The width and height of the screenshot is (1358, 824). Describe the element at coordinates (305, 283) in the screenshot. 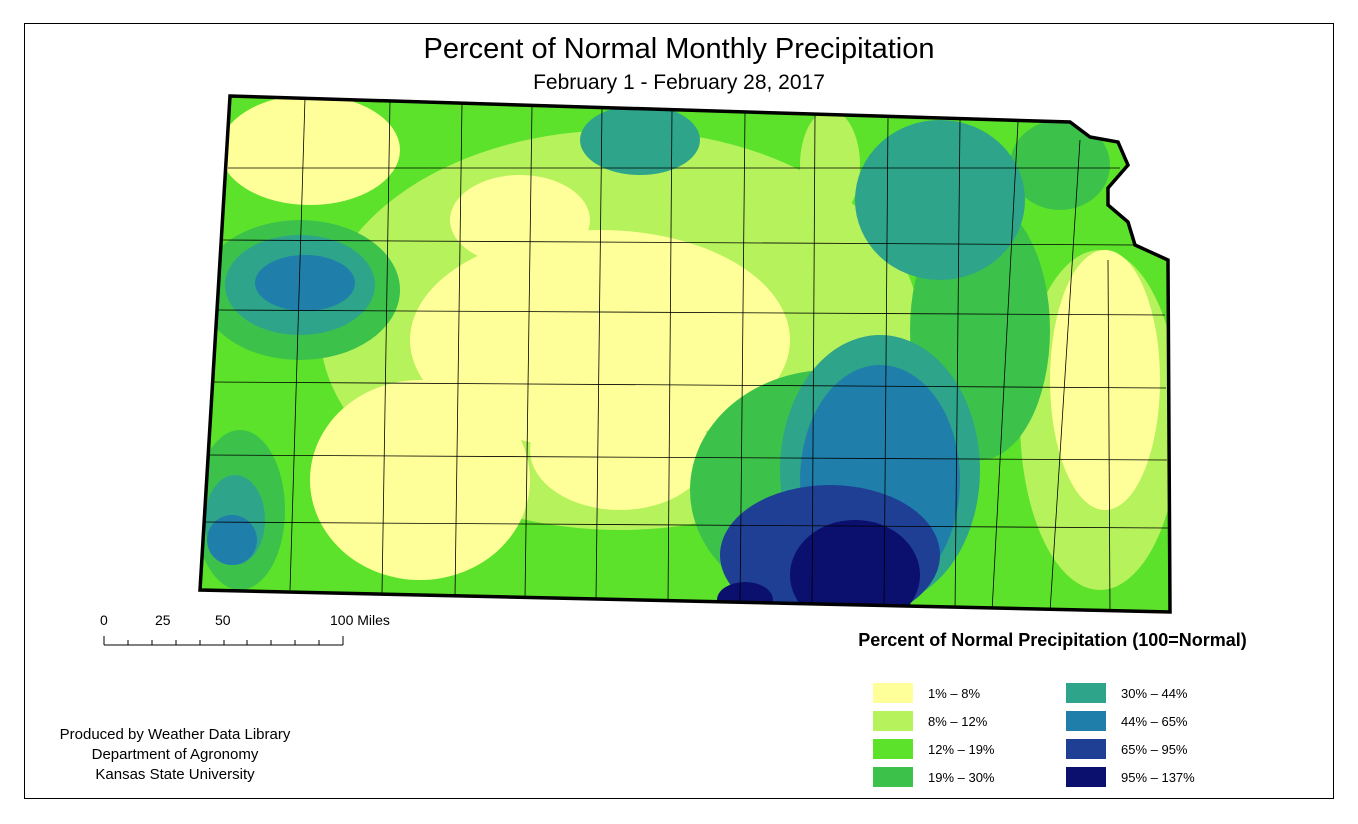

I see `zone-blue-west` at that location.